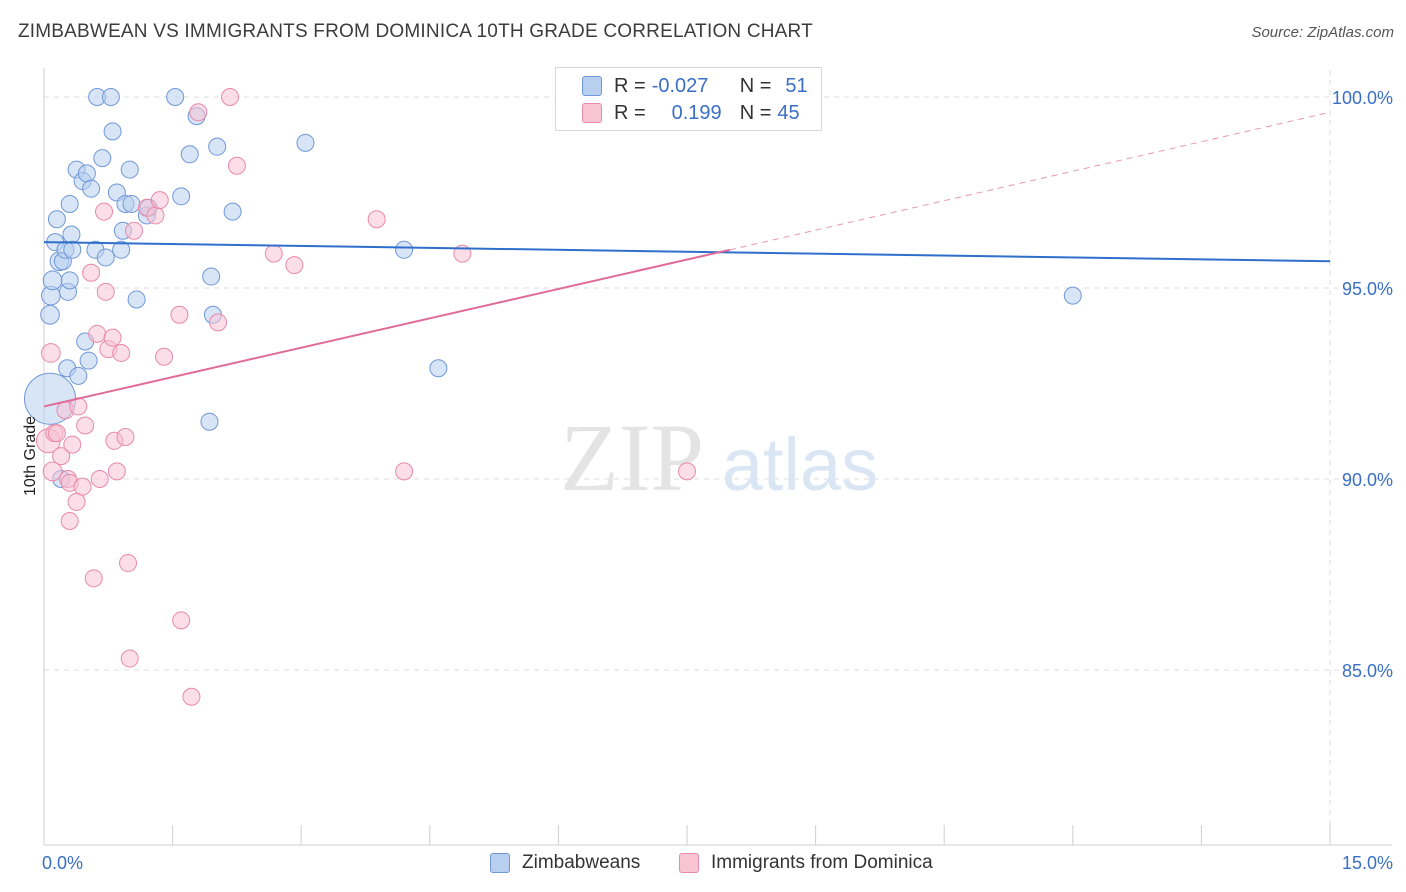  What do you see at coordinates (687, 252) in the screenshot?
I see `trend-line-zimbabweans` at bounding box center [687, 252].